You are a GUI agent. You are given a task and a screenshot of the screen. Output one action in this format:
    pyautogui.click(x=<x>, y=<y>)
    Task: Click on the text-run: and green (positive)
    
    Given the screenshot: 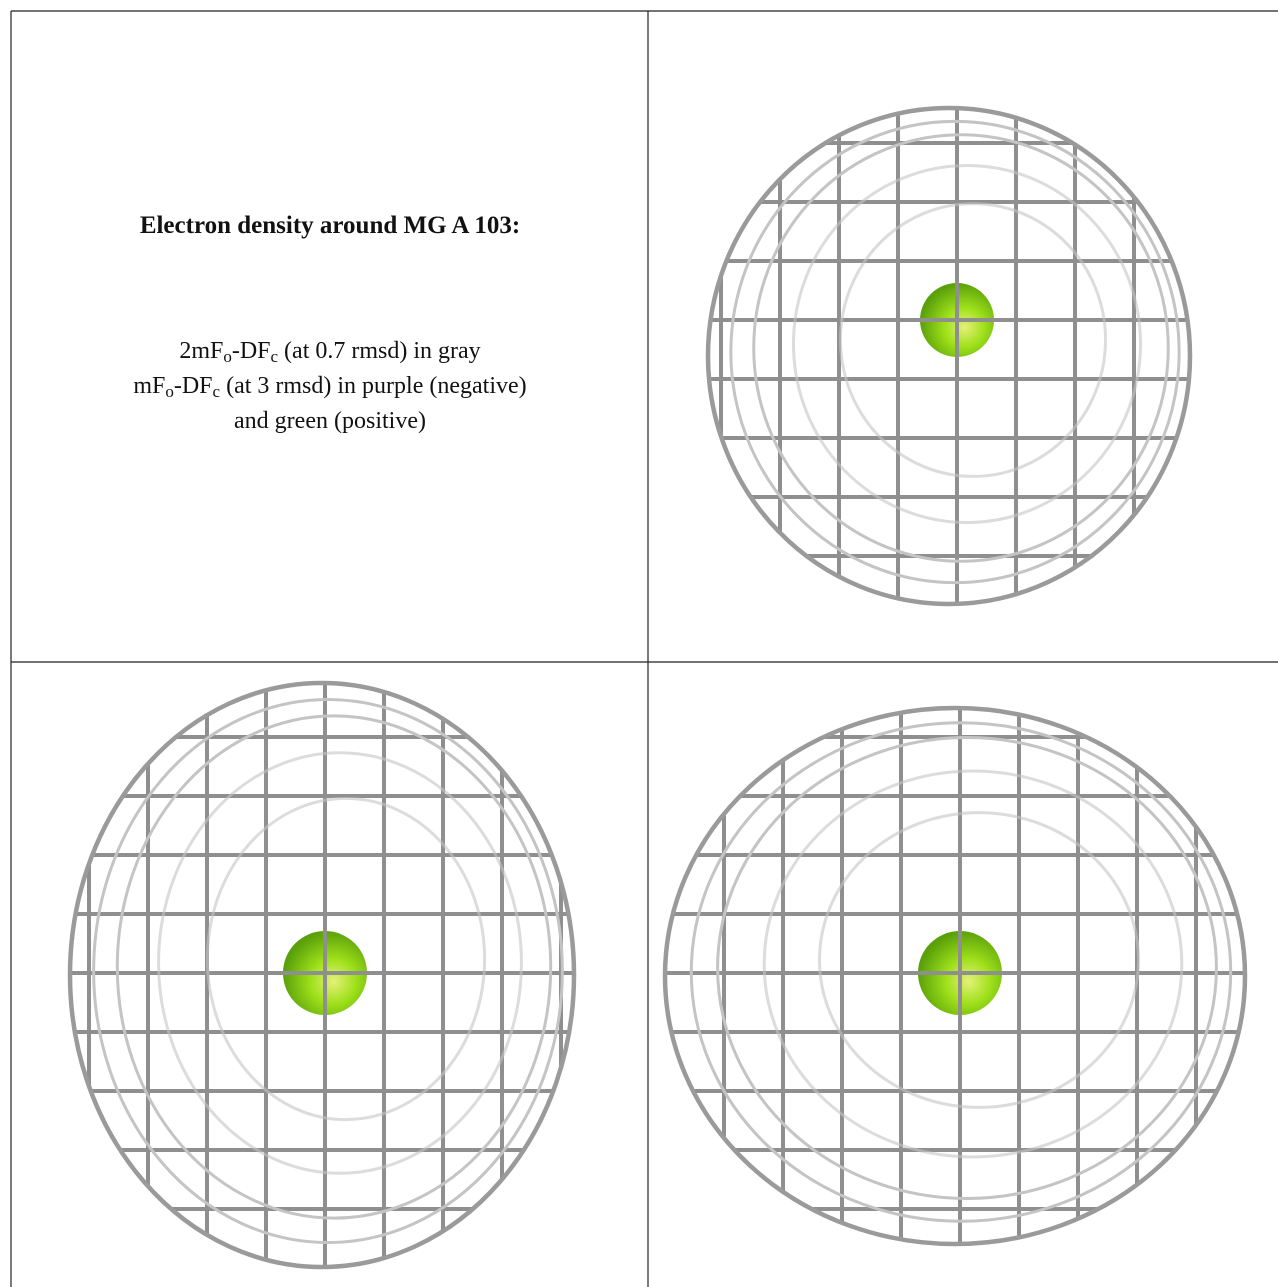 What is the action you would take?
    pyautogui.click(x=330, y=421)
    